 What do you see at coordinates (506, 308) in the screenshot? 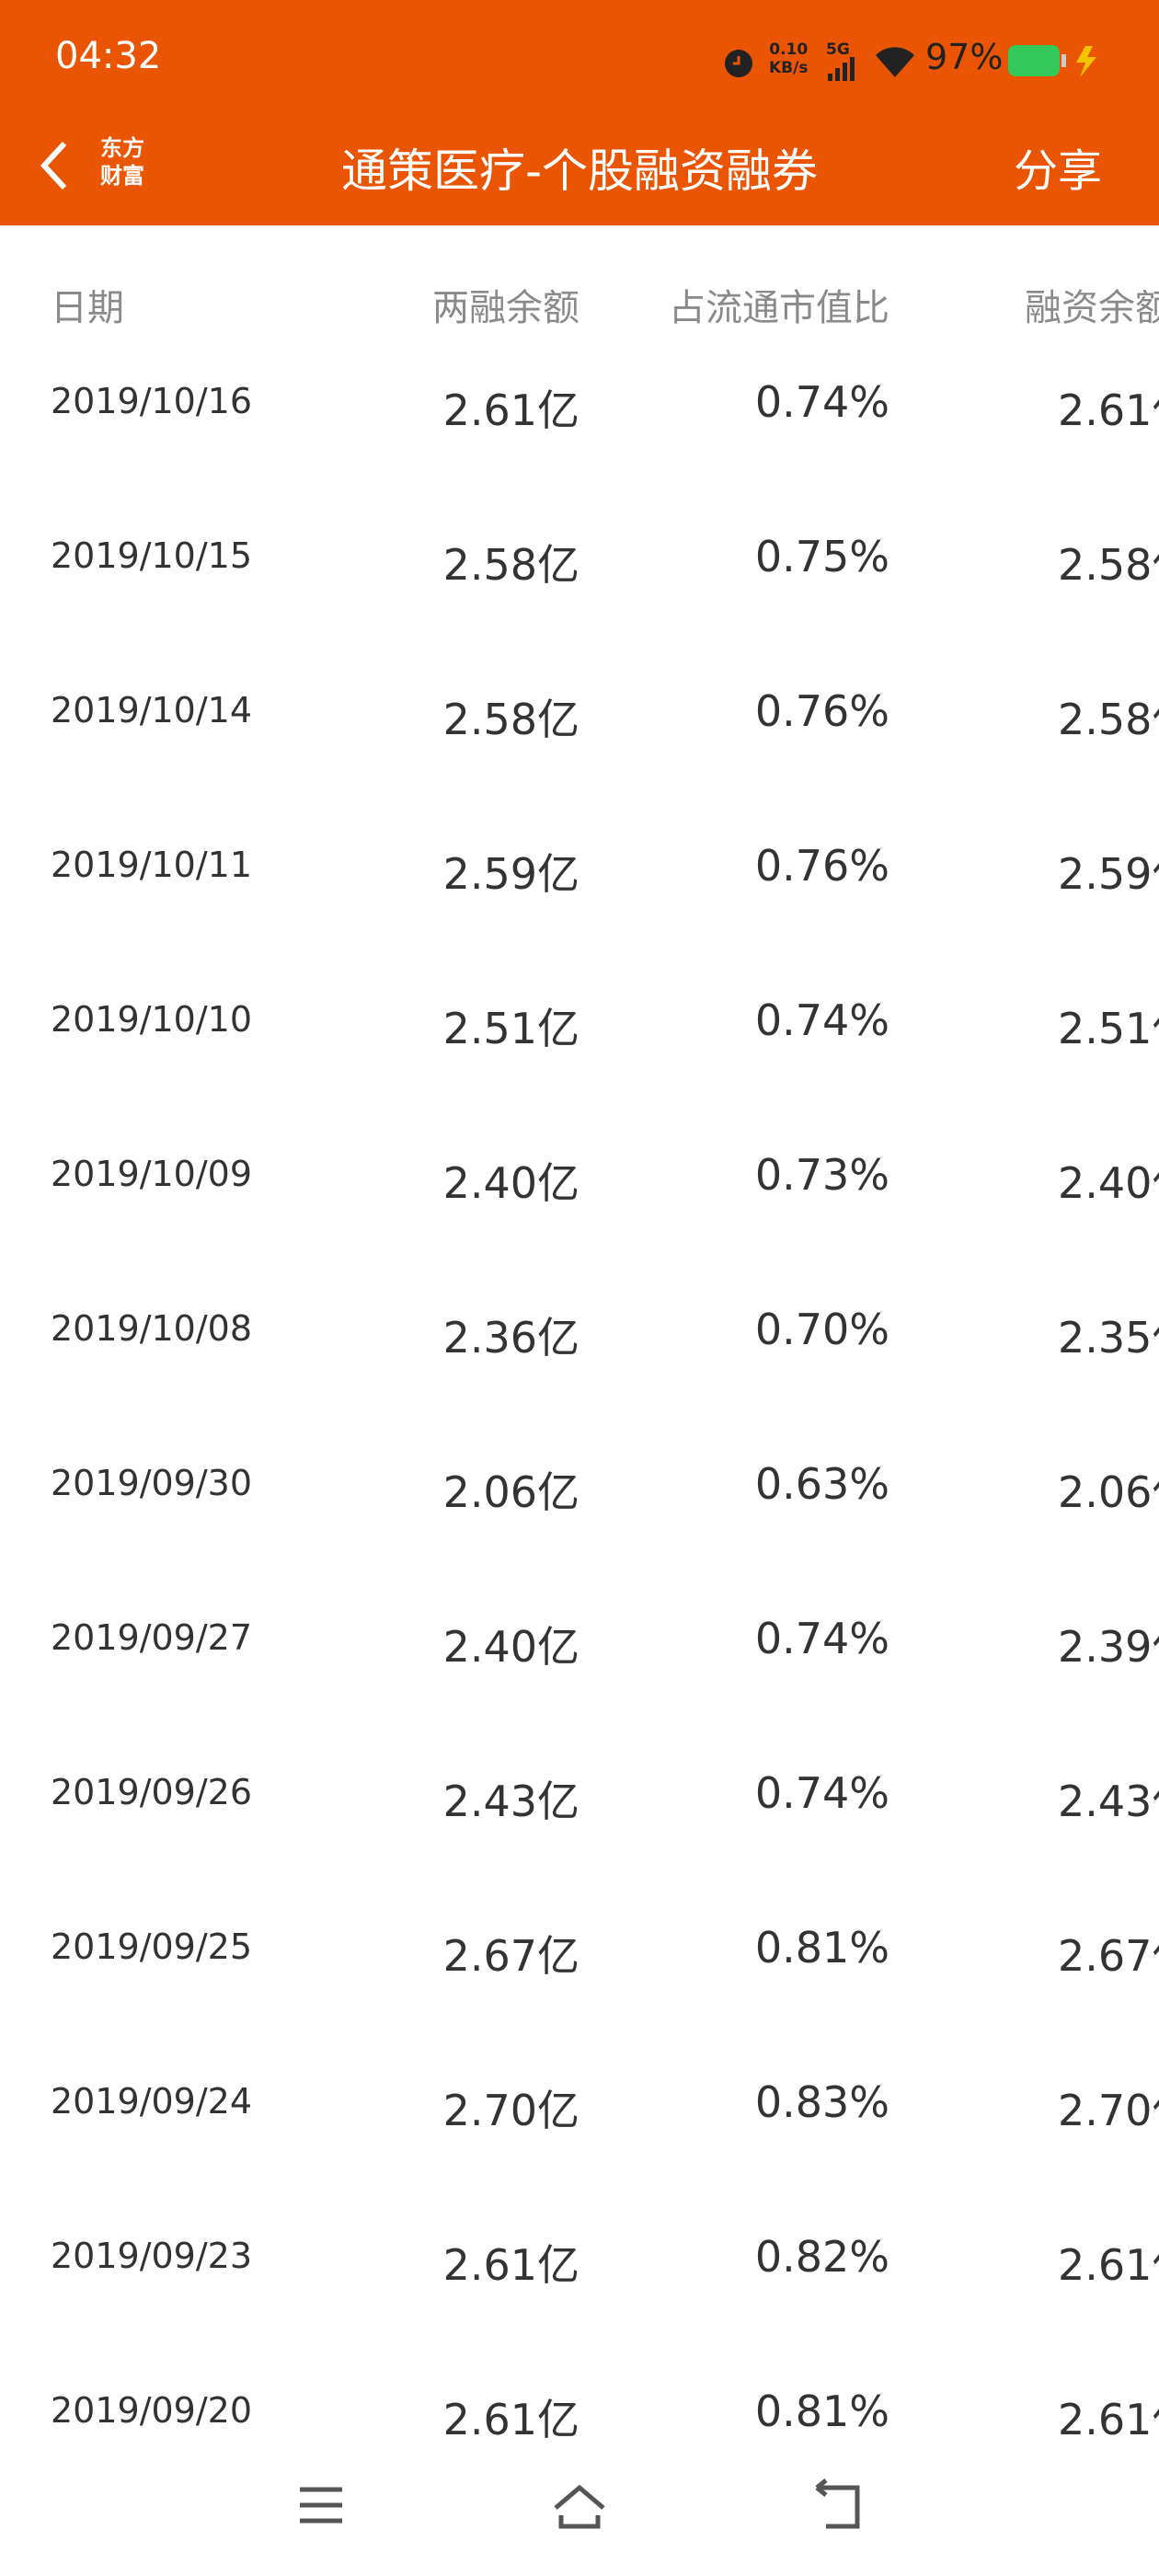
I see `column-header: 两融余额` at bounding box center [506, 308].